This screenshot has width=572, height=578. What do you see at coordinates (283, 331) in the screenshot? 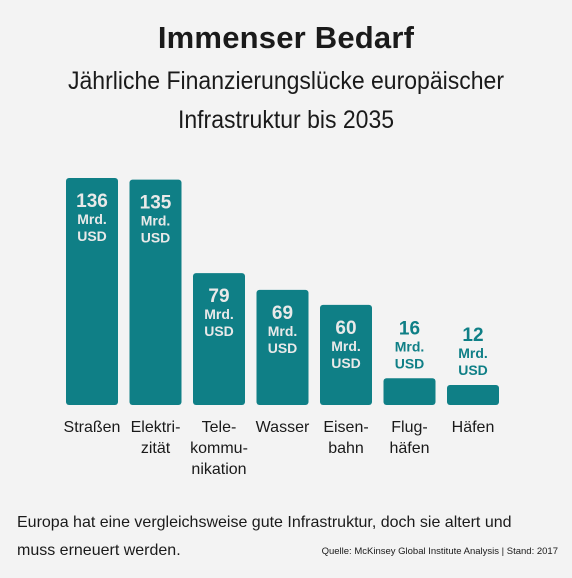
I see `unit-label-mrd-3: Mrd.` at bounding box center [283, 331].